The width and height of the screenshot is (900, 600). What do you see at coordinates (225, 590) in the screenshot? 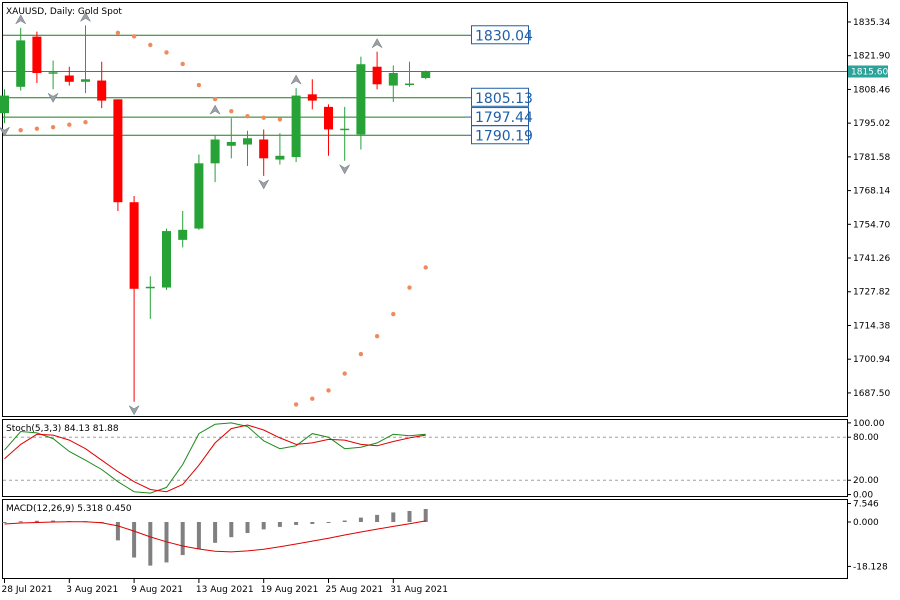
I see `time-tick-label: 13 Aug 2021` at bounding box center [225, 590].